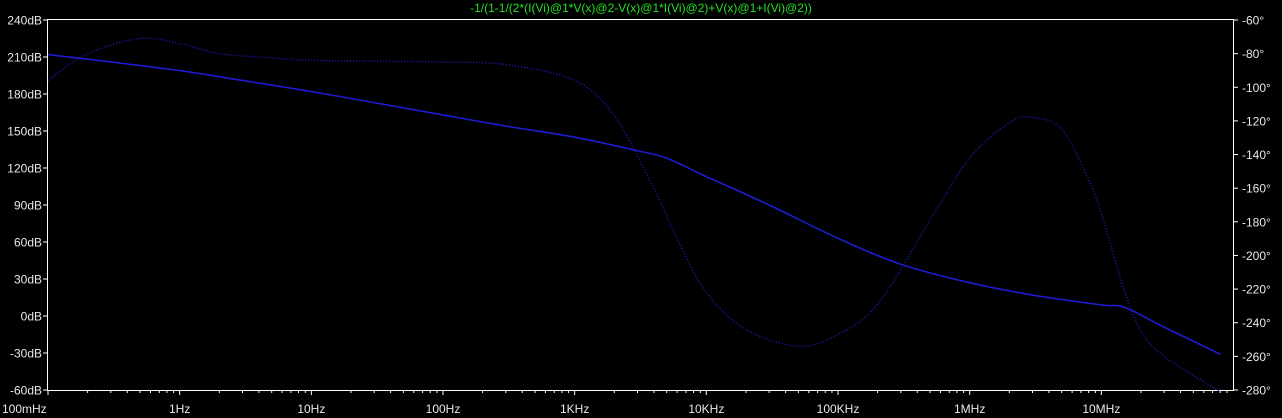  What do you see at coordinates (24, 21) in the screenshot?
I see `y-left-tick-label: 240dB` at bounding box center [24, 21].